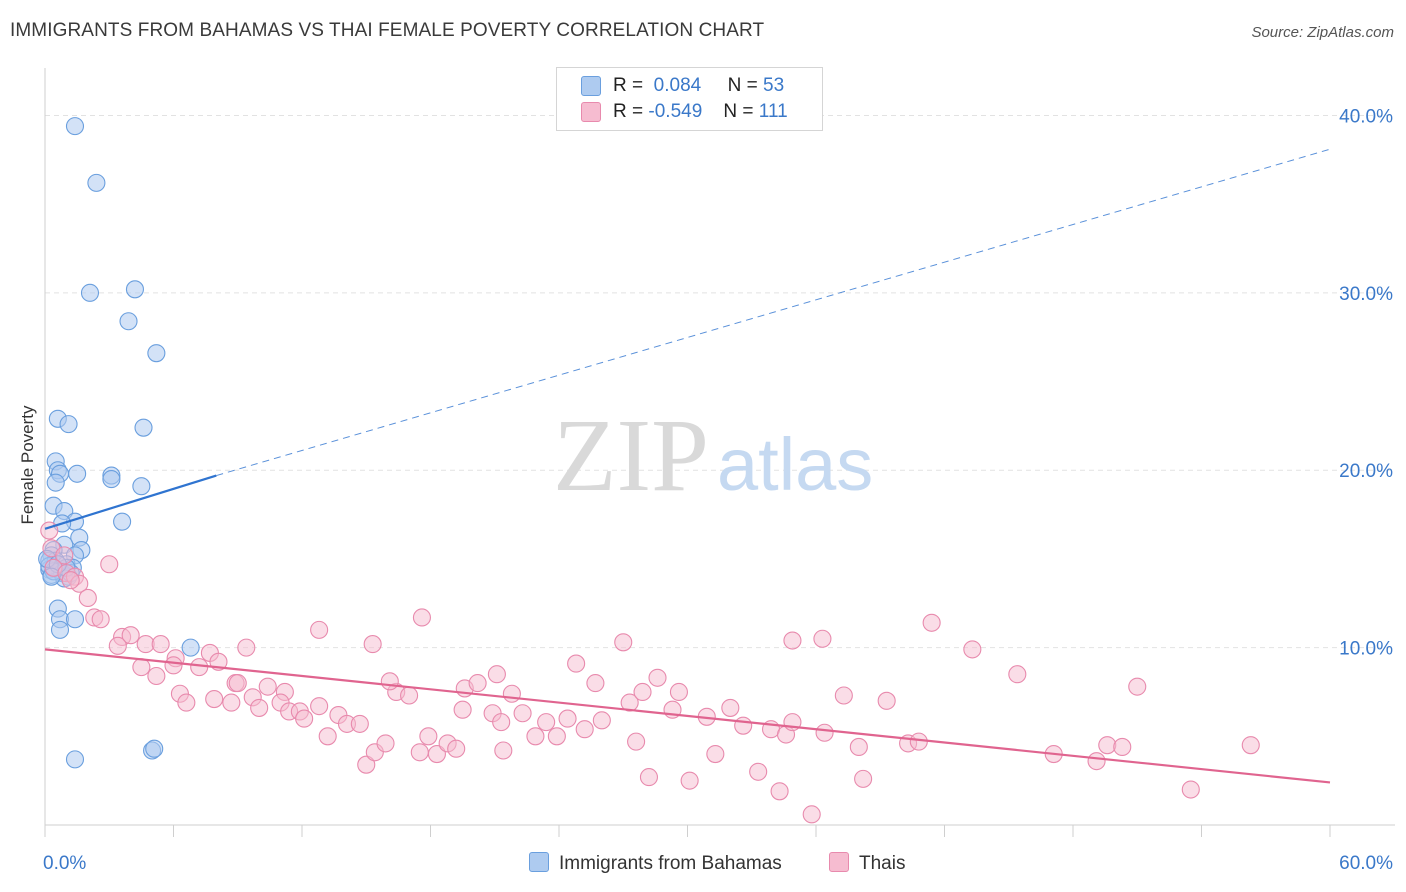 The width and height of the screenshot is (1406, 892). What do you see at coordinates (689, 99) in the screenshot?
I see `correlation-legend: R = 0.084 N = 53 R = -0.549 N = 111` at bounding box center [689, 99].